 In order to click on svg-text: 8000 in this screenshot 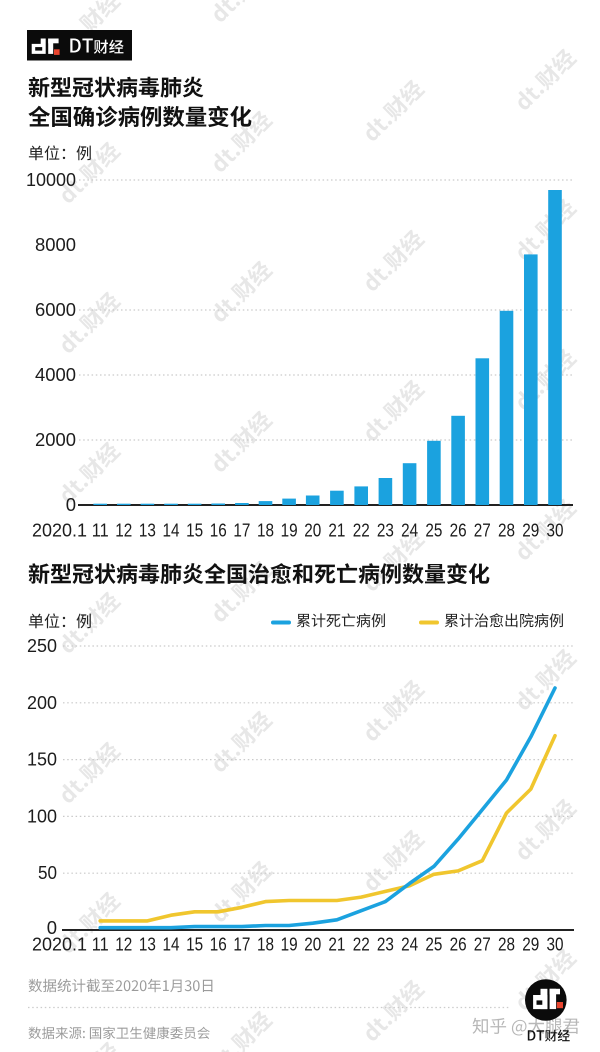, I will do `click(55, 244)`.